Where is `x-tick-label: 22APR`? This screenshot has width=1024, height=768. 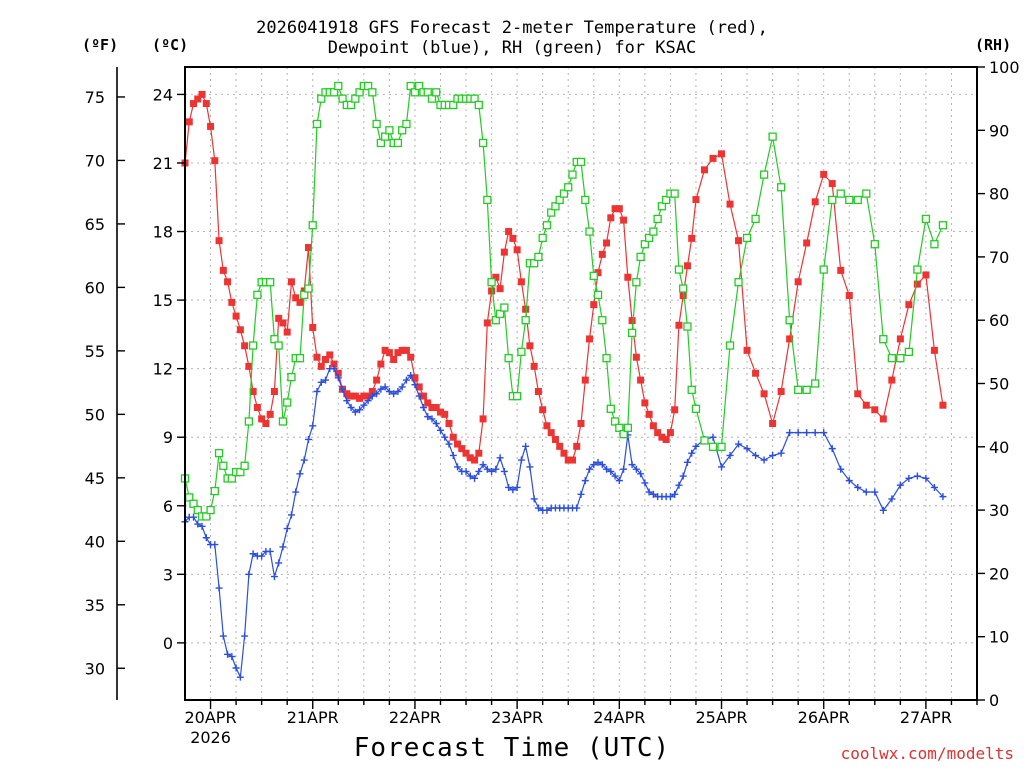
x-tick-label: 22APR is located at coordinates (415, 717).